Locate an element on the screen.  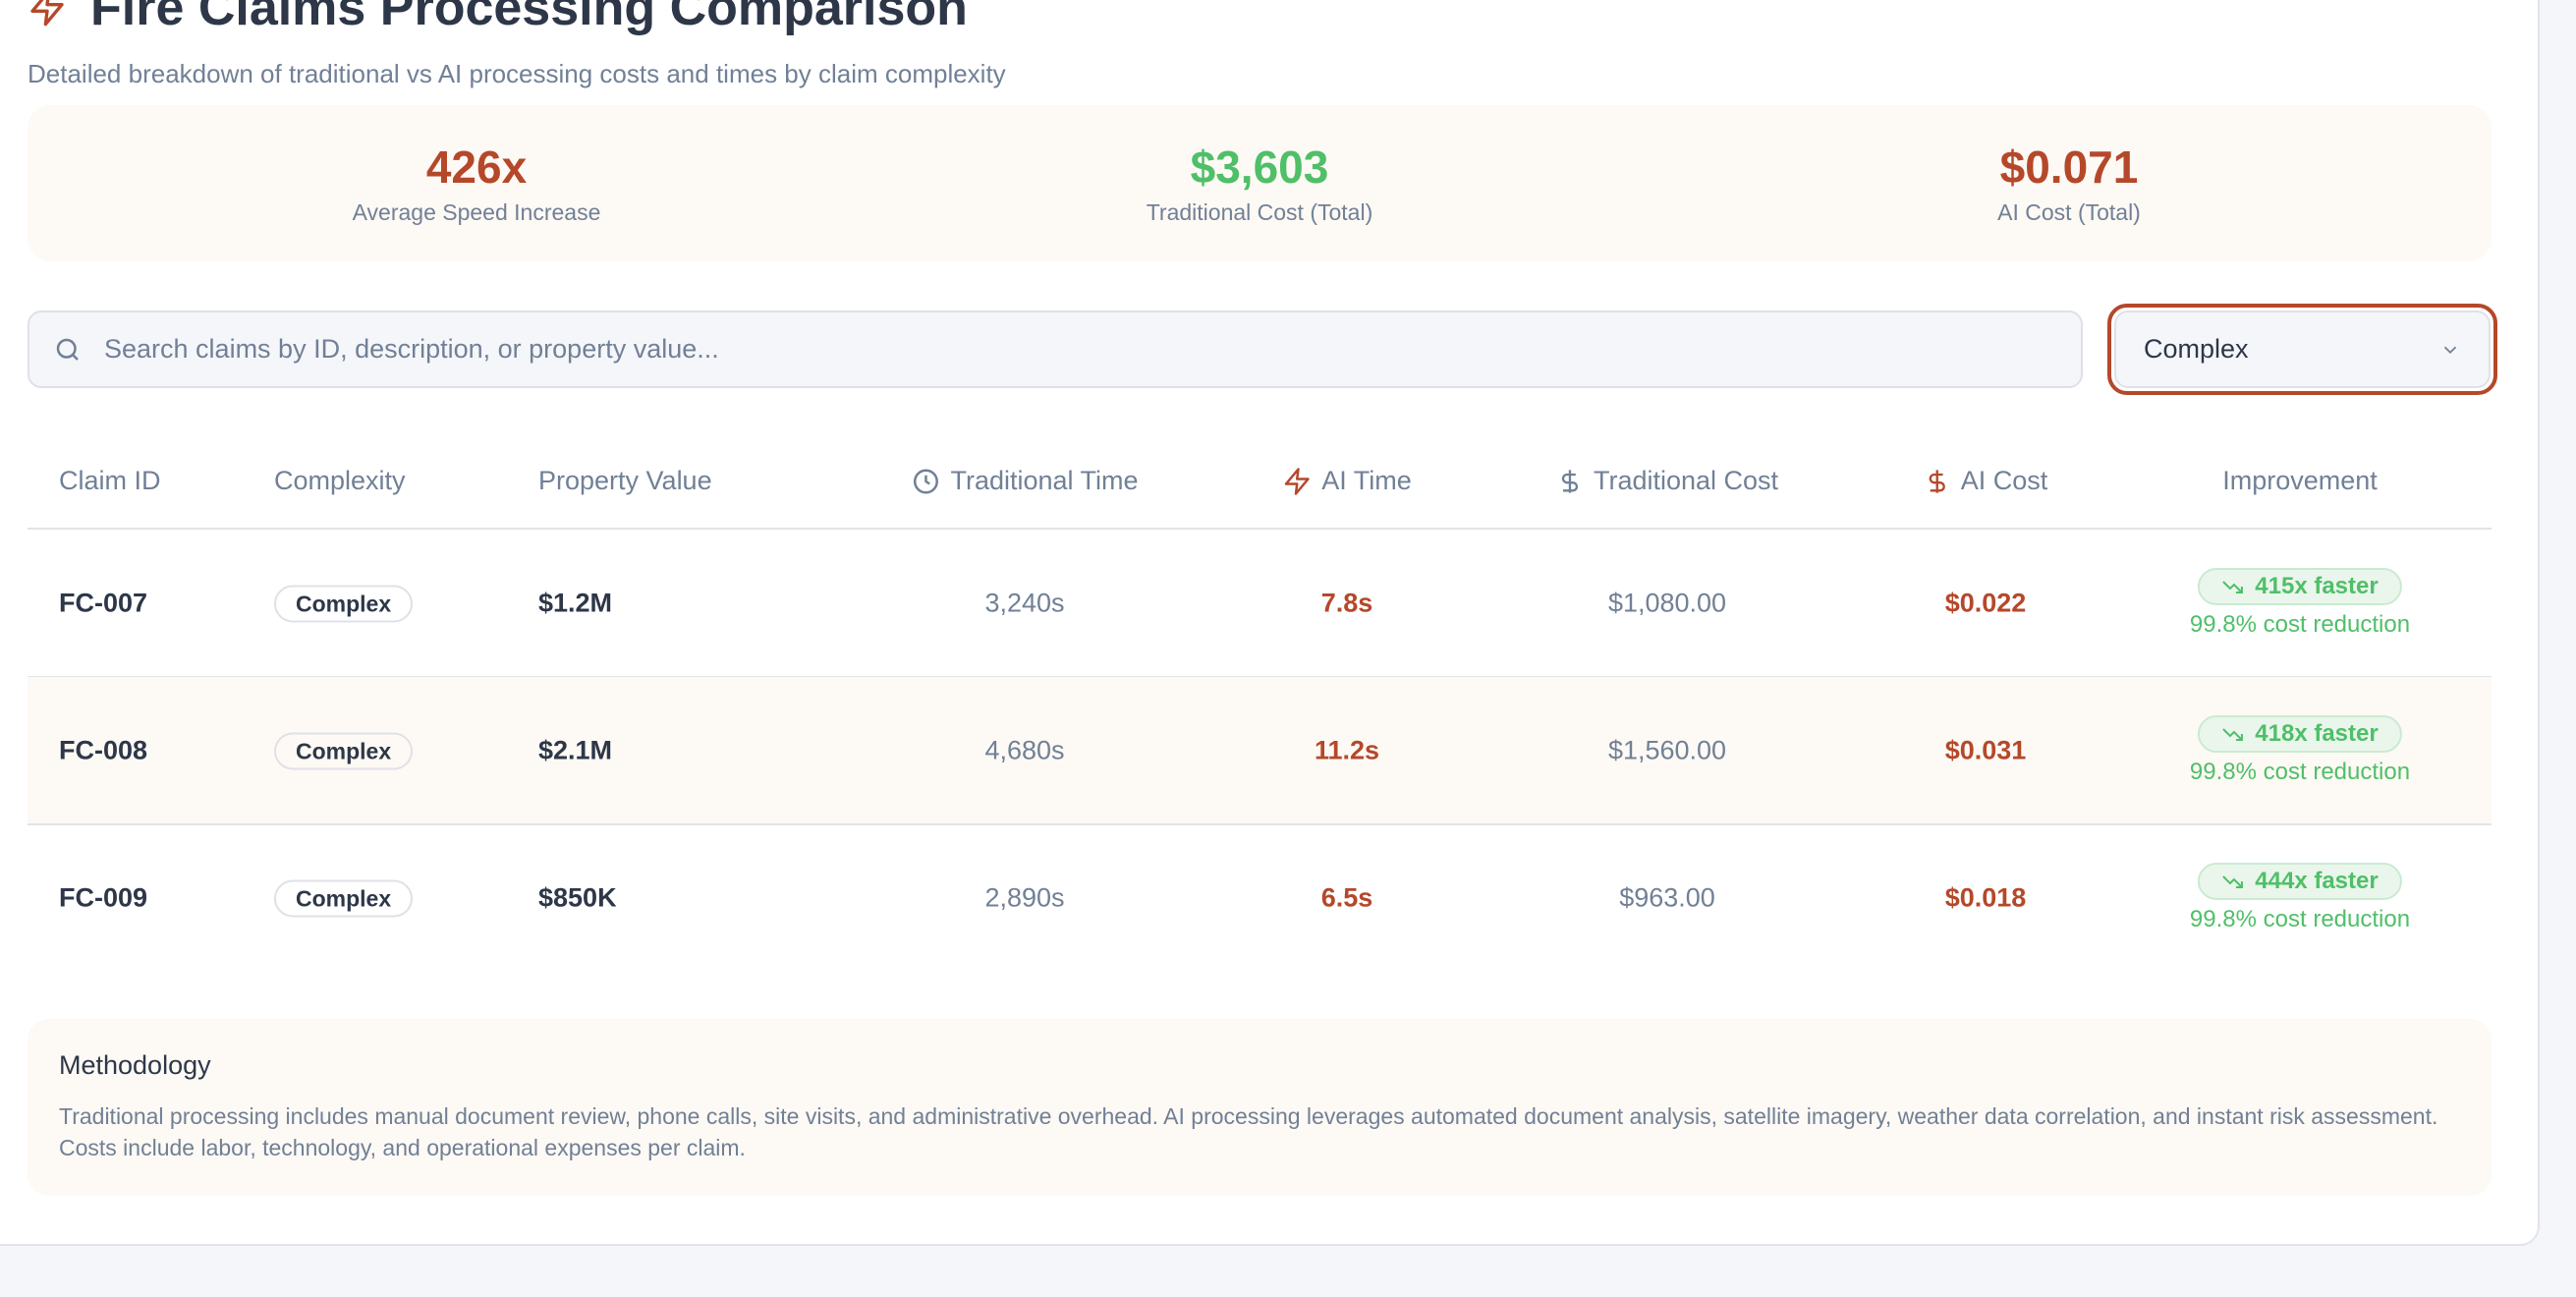
improvement: 415x faster 99.8% cost reduction is located at coordinates (2300, 603).